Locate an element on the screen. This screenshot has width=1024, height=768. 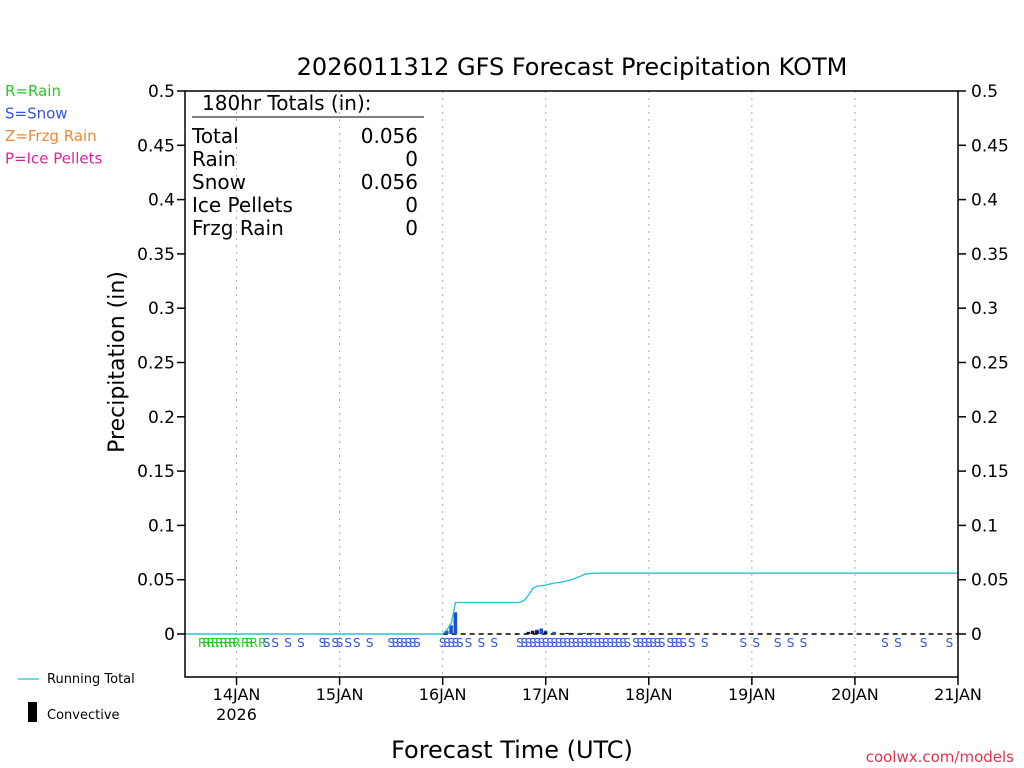
y-axis-label: Precipitation (in) is located at coordinates (117, 362).